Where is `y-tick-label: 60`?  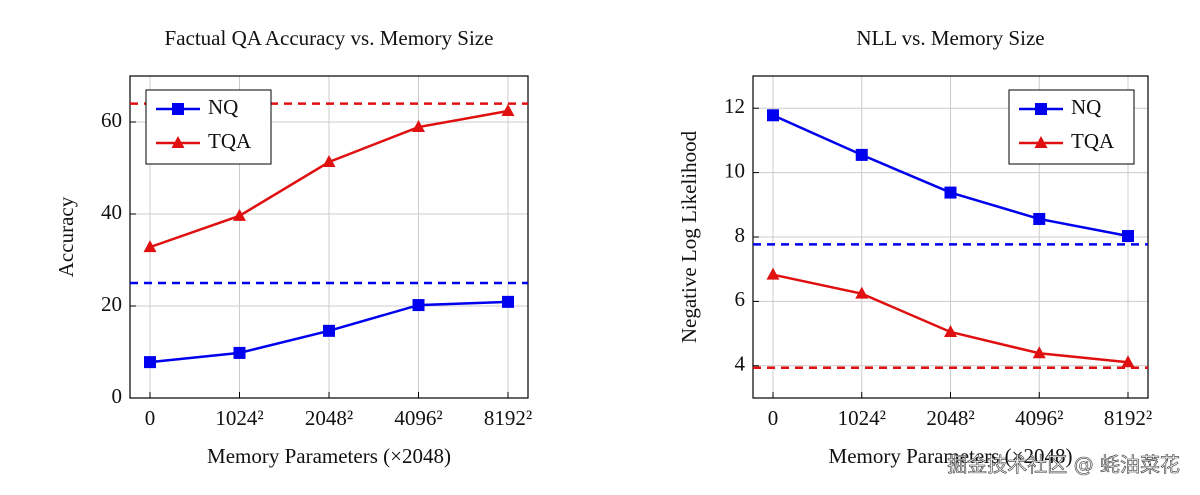 y-tick-label: 60 is located at coordinates (111, 120).